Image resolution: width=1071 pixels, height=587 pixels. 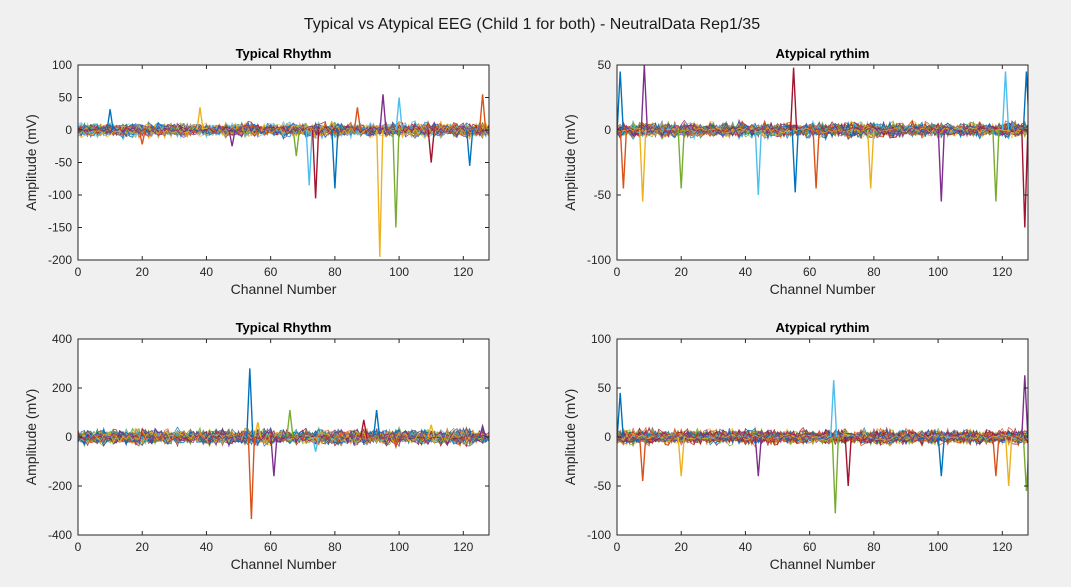 What do you see at coordinates (601, 339) in the screenshot?
I see `y-tick-label: 100` at bounding box center [601, 339].